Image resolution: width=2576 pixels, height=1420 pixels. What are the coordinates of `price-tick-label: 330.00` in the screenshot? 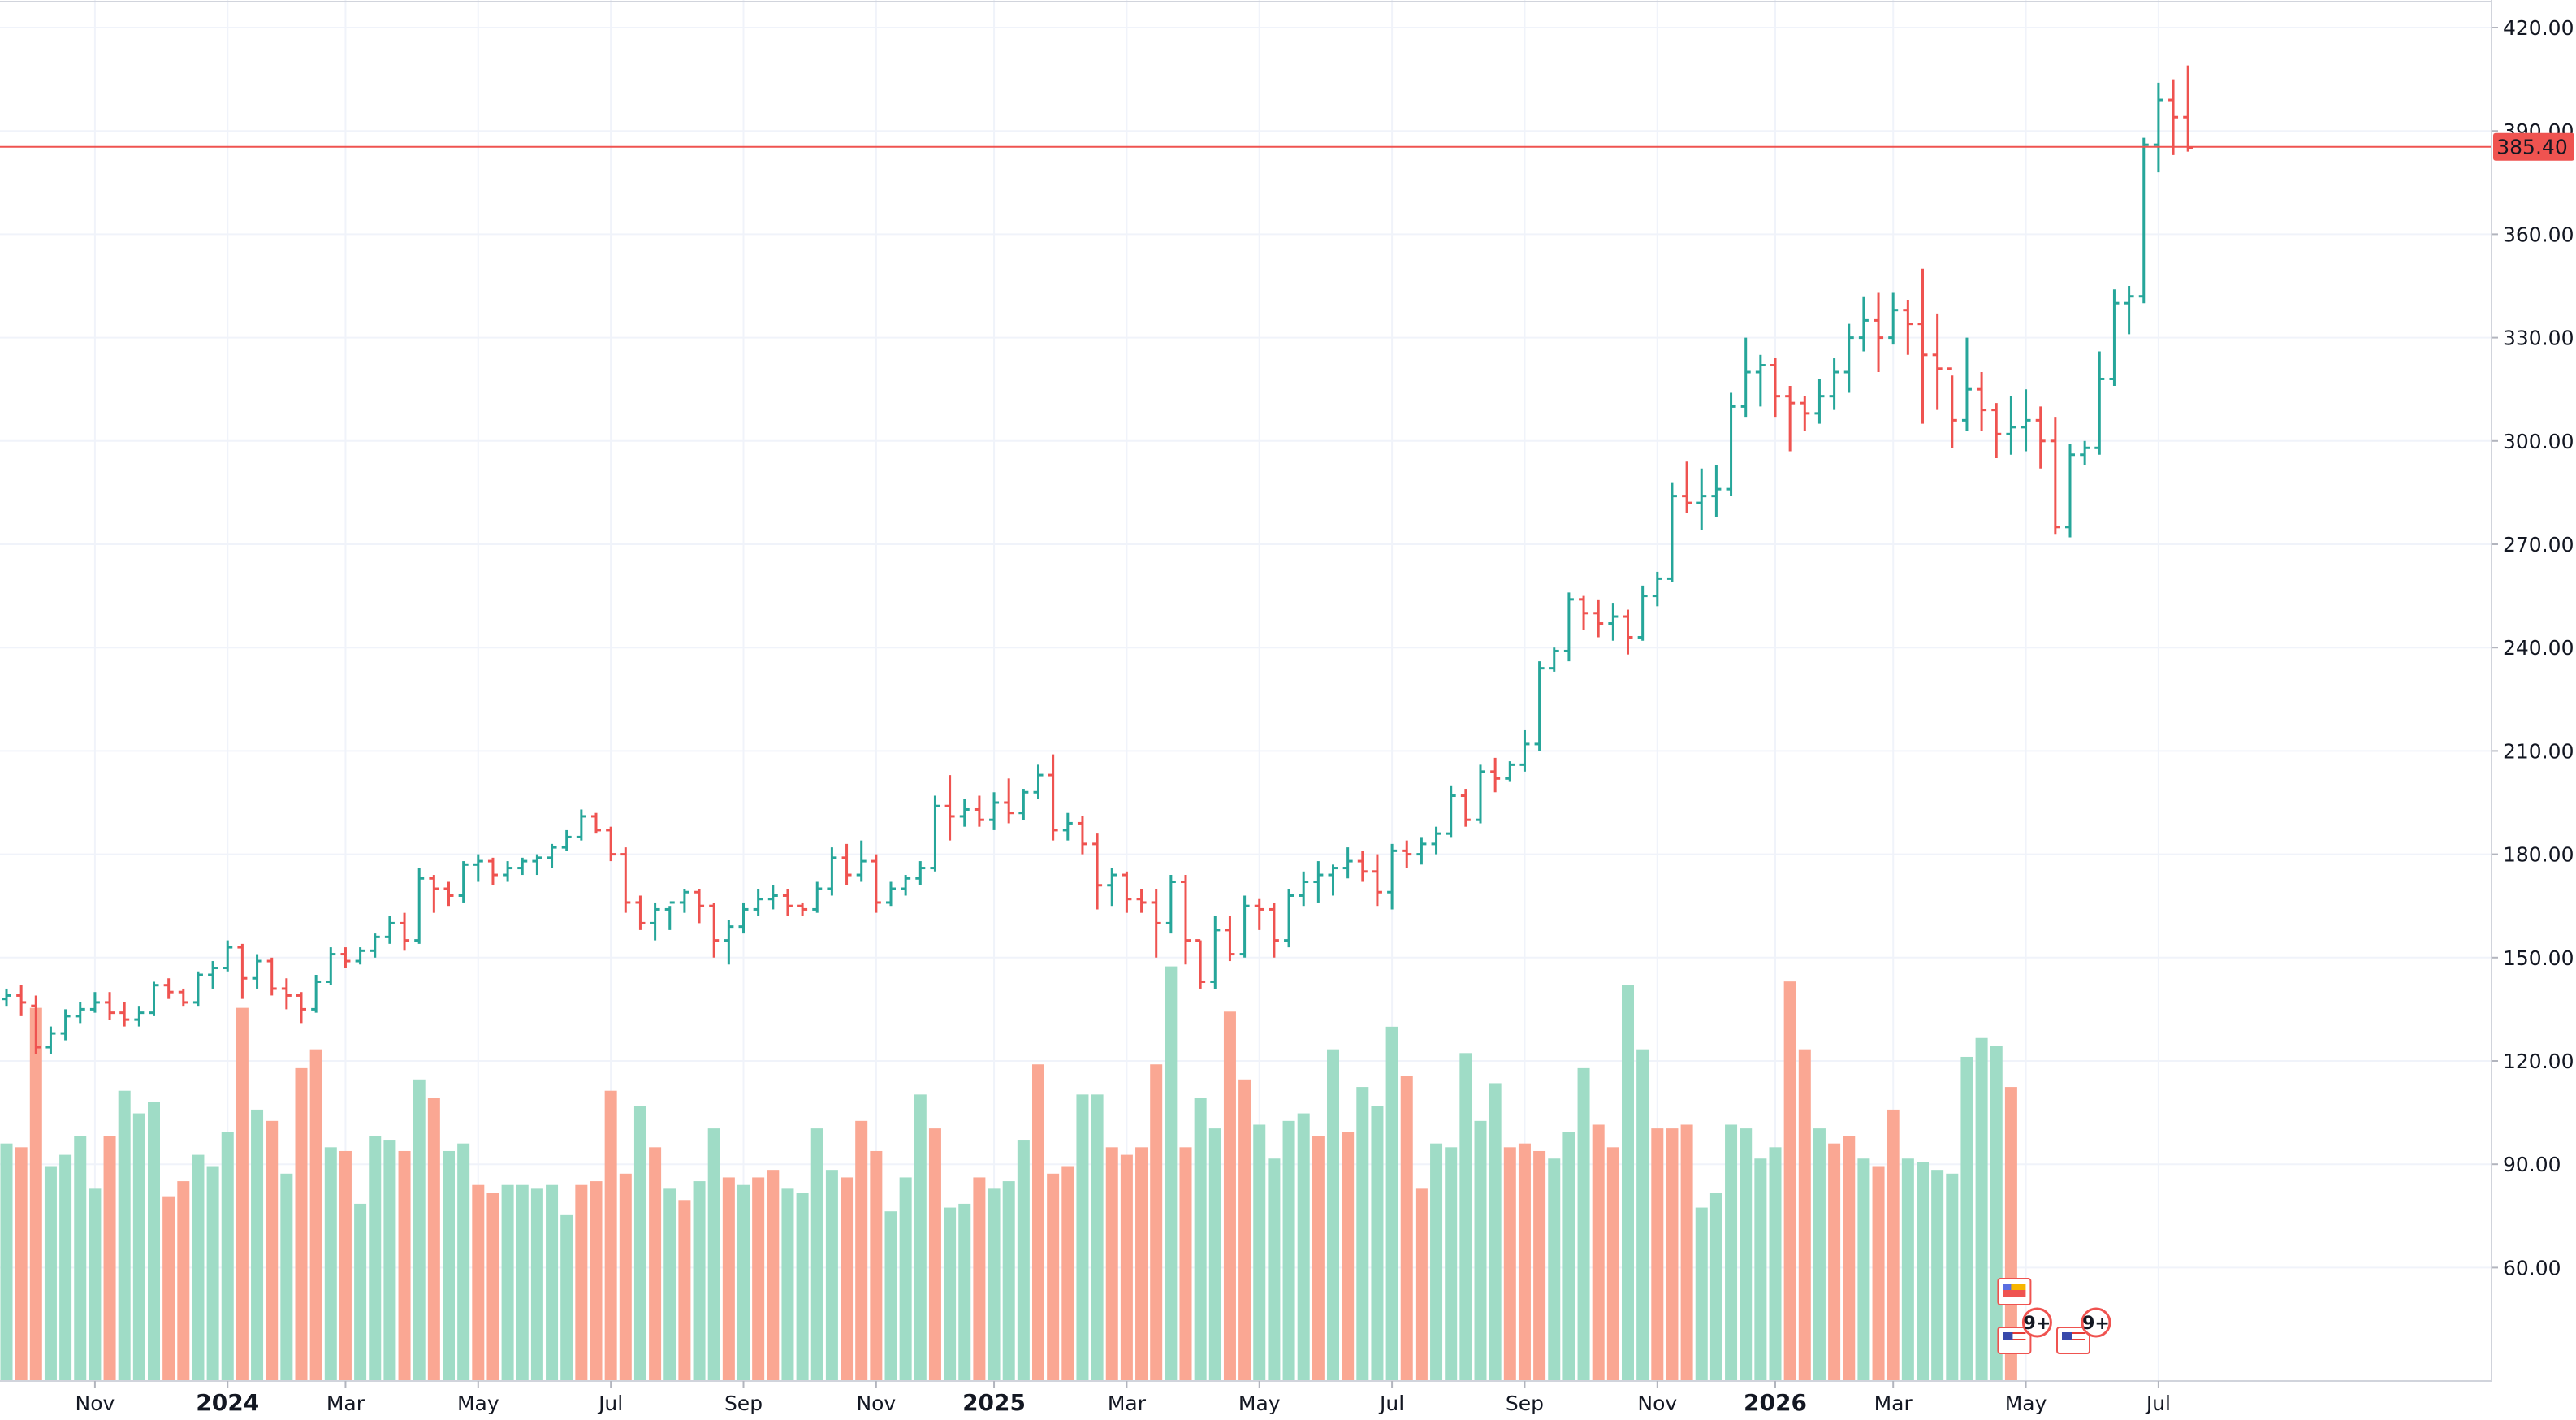 It's located at (2538, 338).